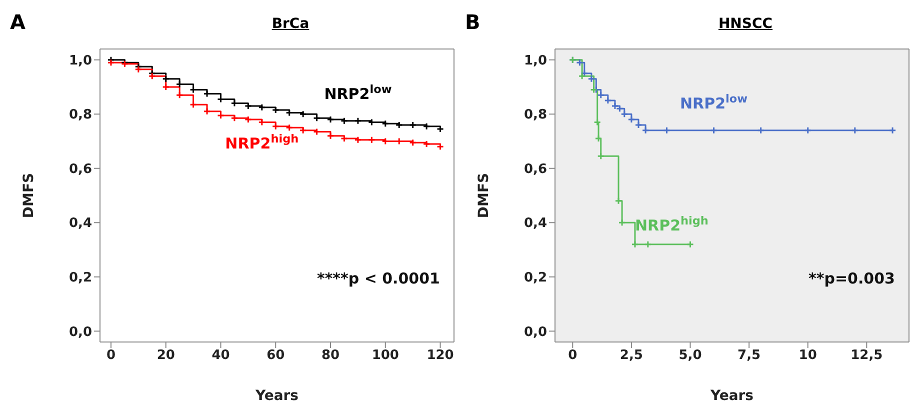  What do you see at coordinates (440, 356) in the screenshot?
I see `x-tick-label: 120` at bounding box center [440, 356].